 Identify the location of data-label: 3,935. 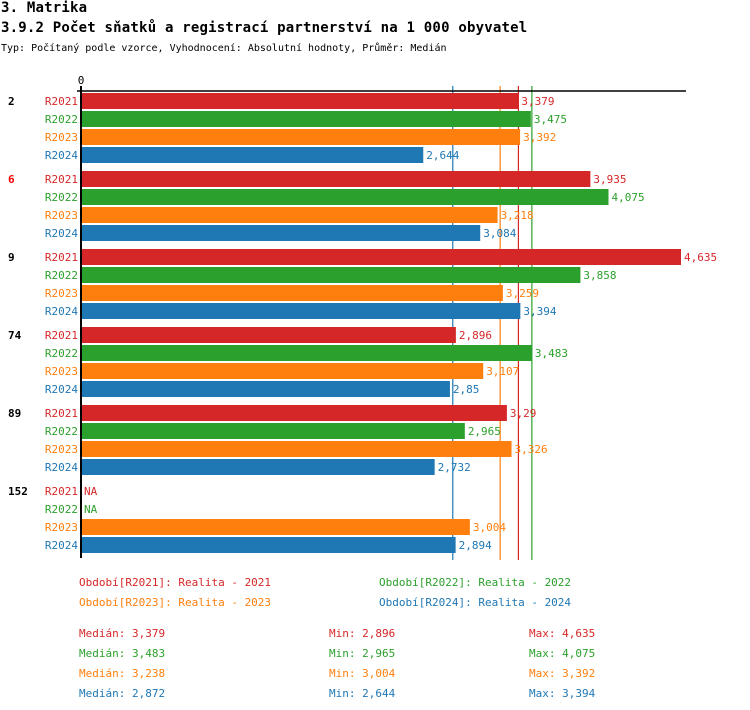
(609, 179).